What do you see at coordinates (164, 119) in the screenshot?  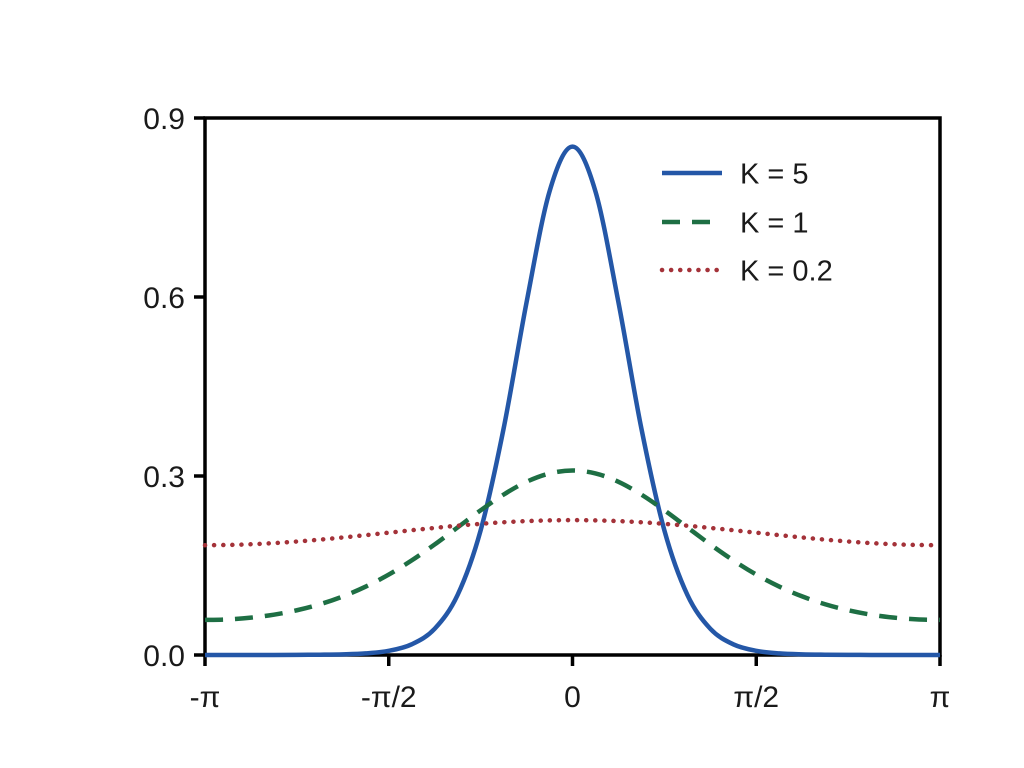 I see `y-tick-label: 0.9` at bounding box center [164, 119].